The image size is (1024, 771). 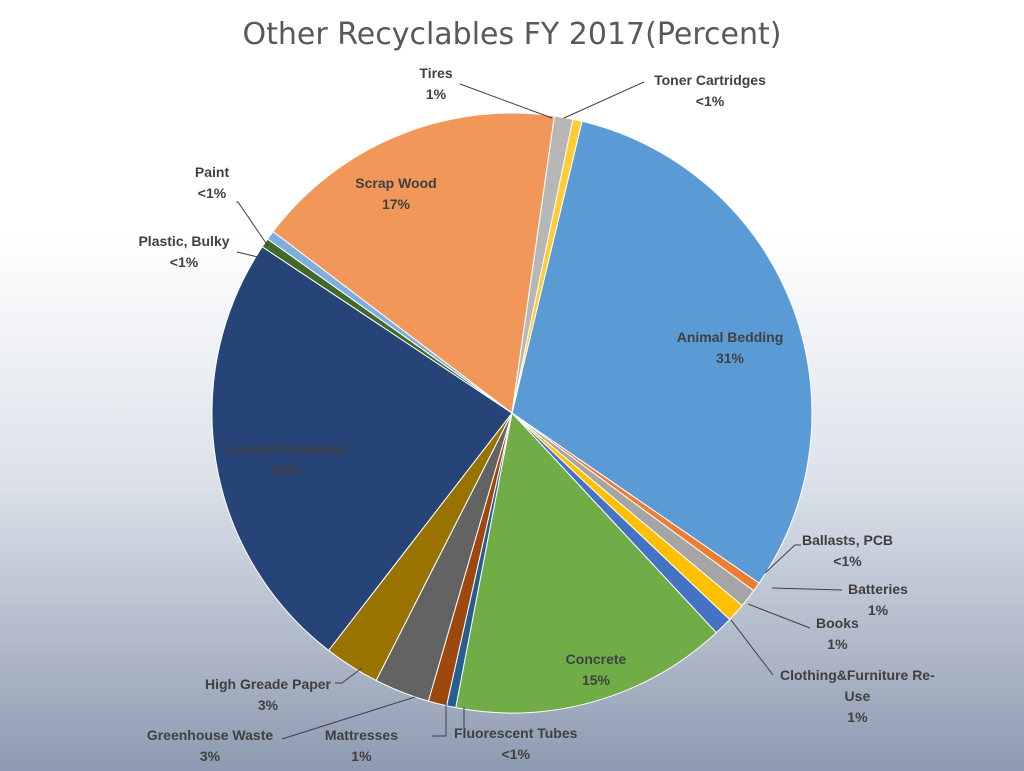 I want to click on data-label: Clothing&Furniture Re- Use 1%, so click(x=857, y=696).